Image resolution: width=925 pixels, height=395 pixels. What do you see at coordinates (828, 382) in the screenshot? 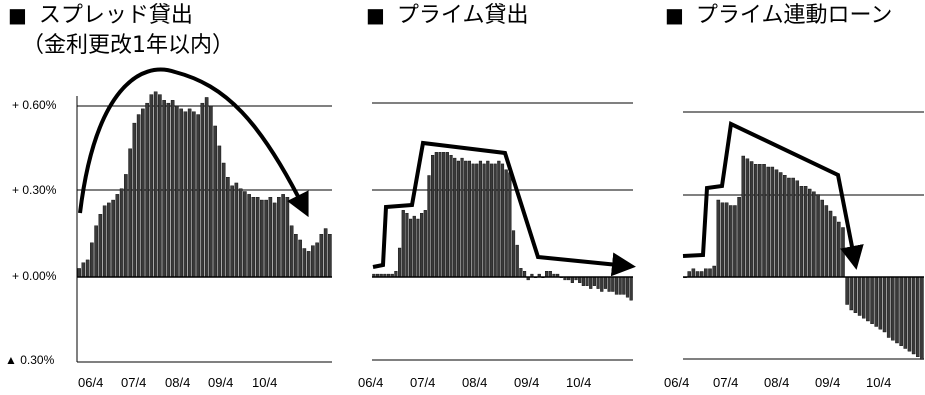
I see `x-tick-label: 09/4` at bounding box center [828, 382].